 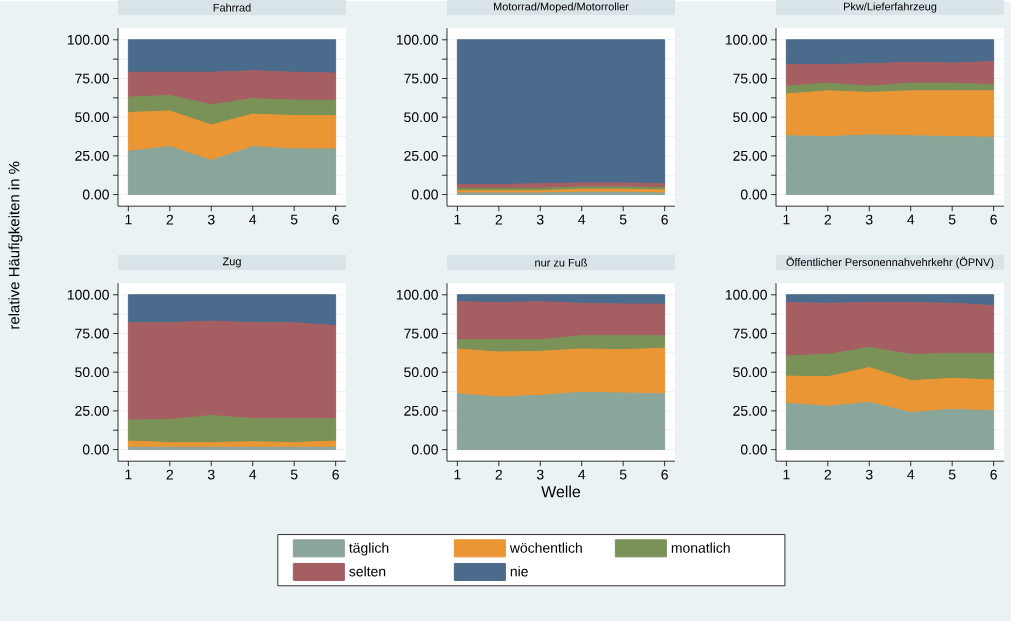 What do you see at coordinates (231, 262) in the screenshot?
I see `chart-title: Zug` at bounding box center [231, 262].